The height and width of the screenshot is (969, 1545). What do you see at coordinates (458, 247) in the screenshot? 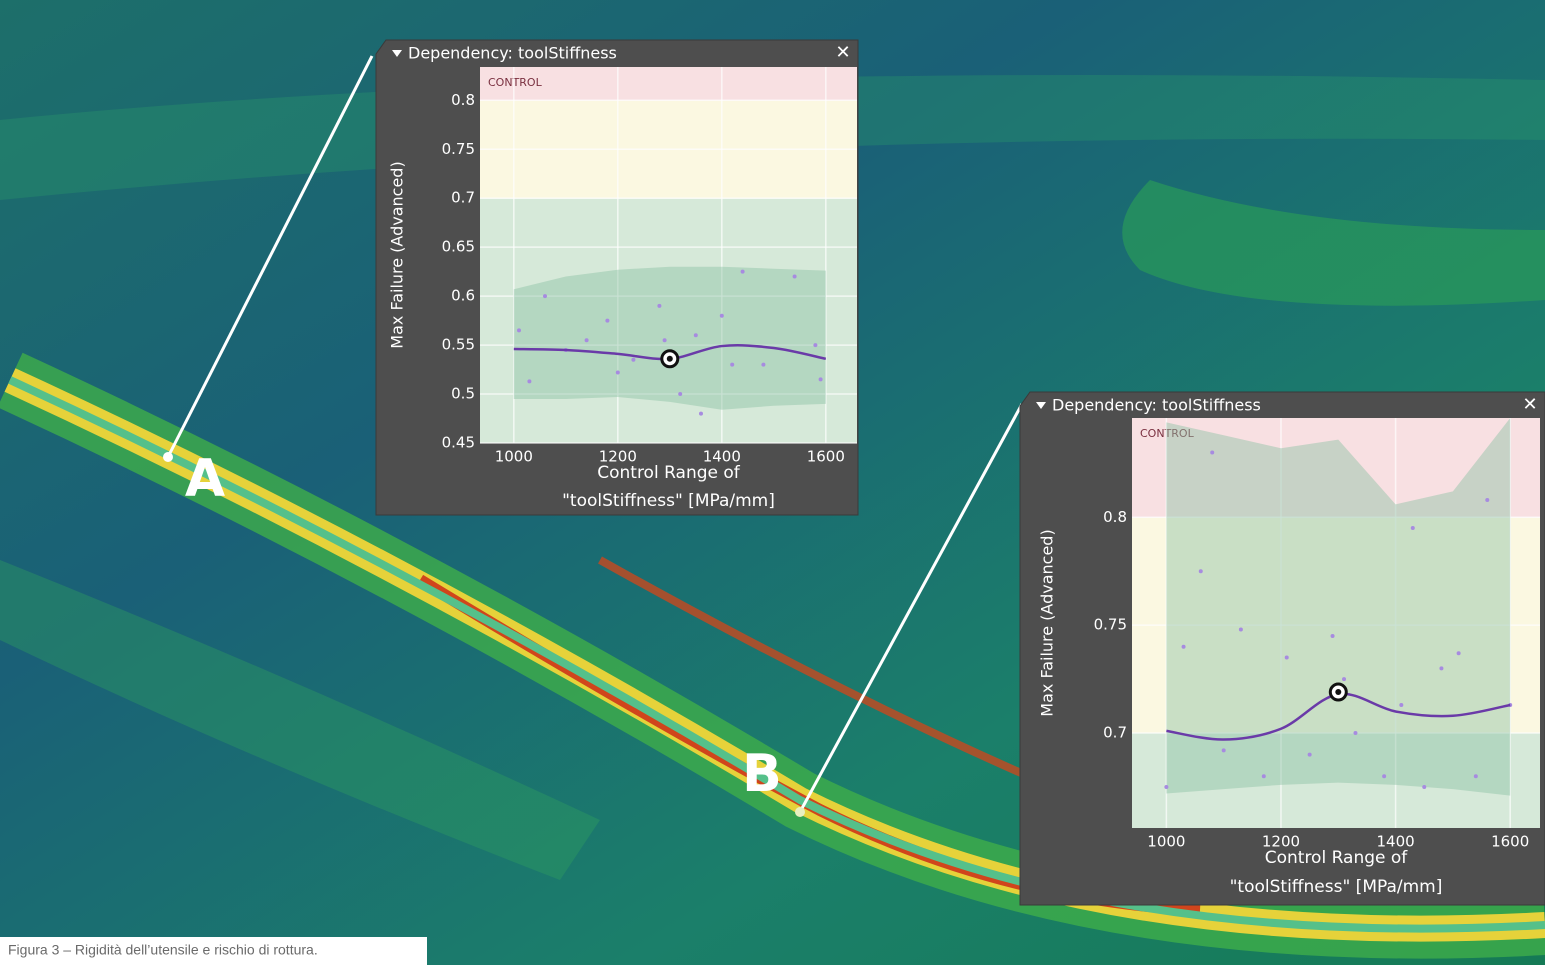
I see `y-tick-label: 0.65` at bounding box center [458, 247].